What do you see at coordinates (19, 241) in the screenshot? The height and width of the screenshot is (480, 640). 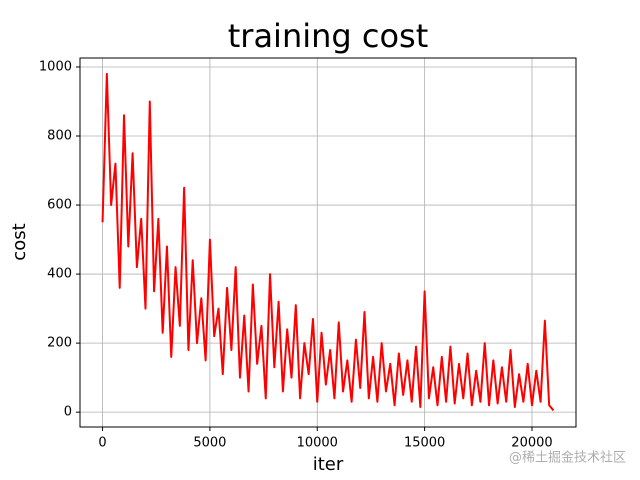 I see `y-axis-label: cost` at bounding box center [19, 241].